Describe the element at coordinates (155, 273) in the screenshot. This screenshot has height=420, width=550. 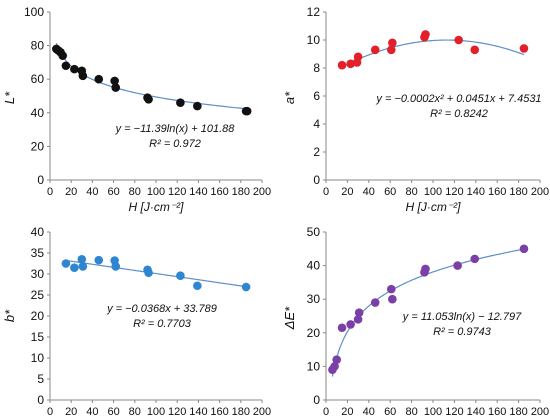
I see `trend-line` at that location.